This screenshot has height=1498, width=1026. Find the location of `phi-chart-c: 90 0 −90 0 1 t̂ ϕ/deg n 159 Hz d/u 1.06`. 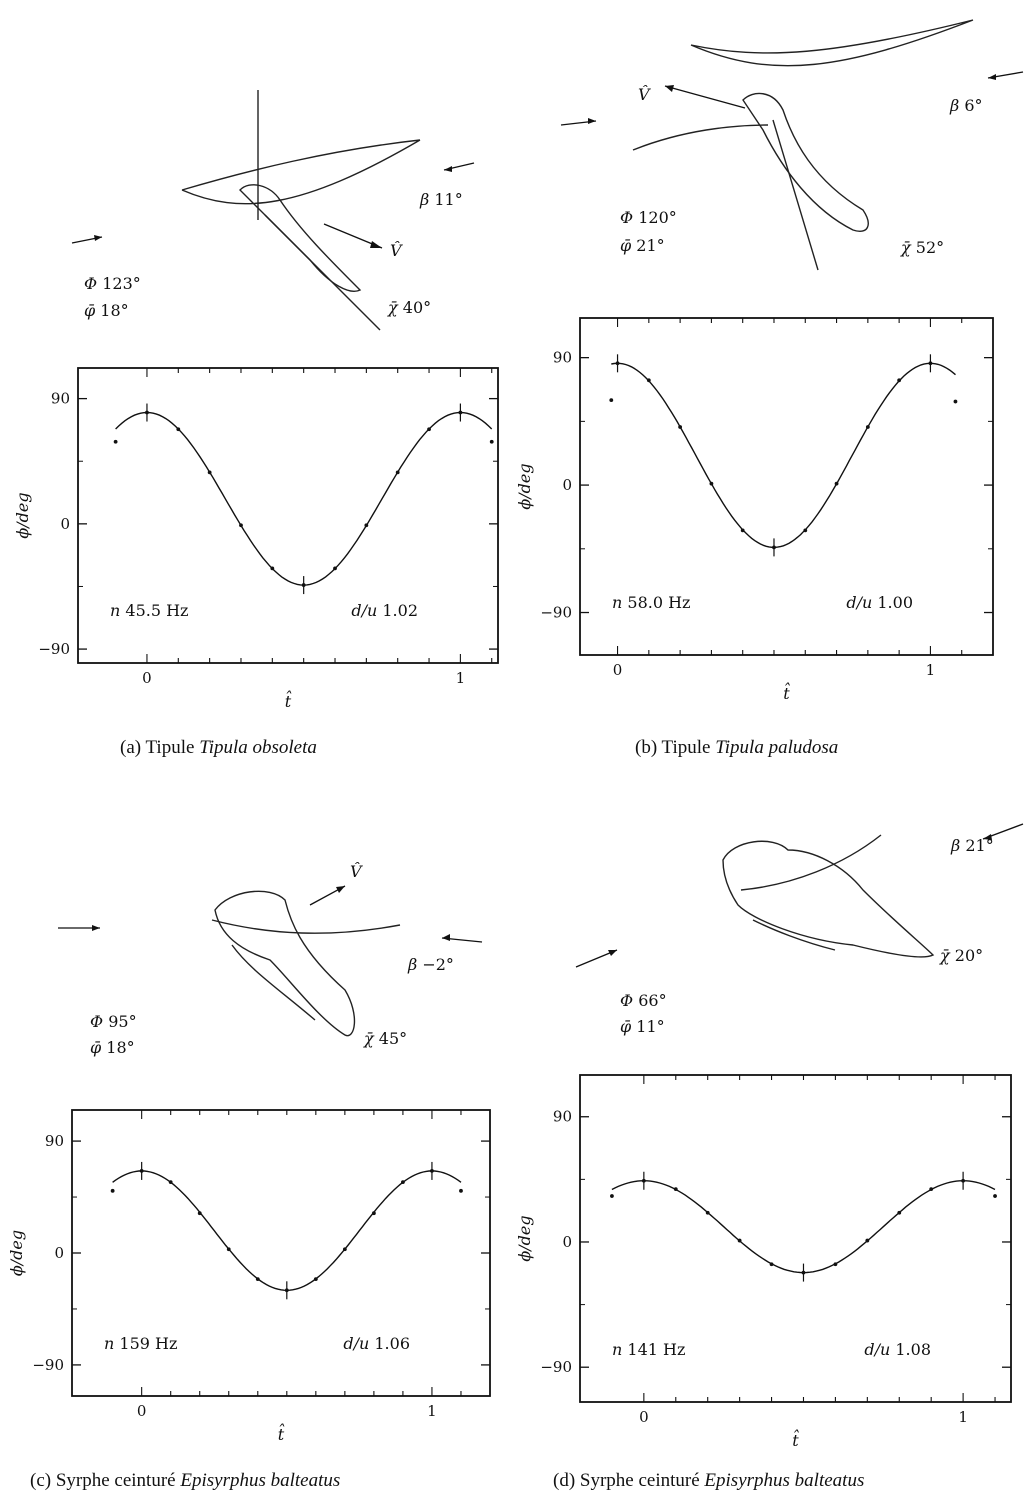

phi-chart-c: 90 0 −90 0 1 t̂ ϕ/deg n 159 Hz d/u 1.06 is located at coordinates (249, 1276).